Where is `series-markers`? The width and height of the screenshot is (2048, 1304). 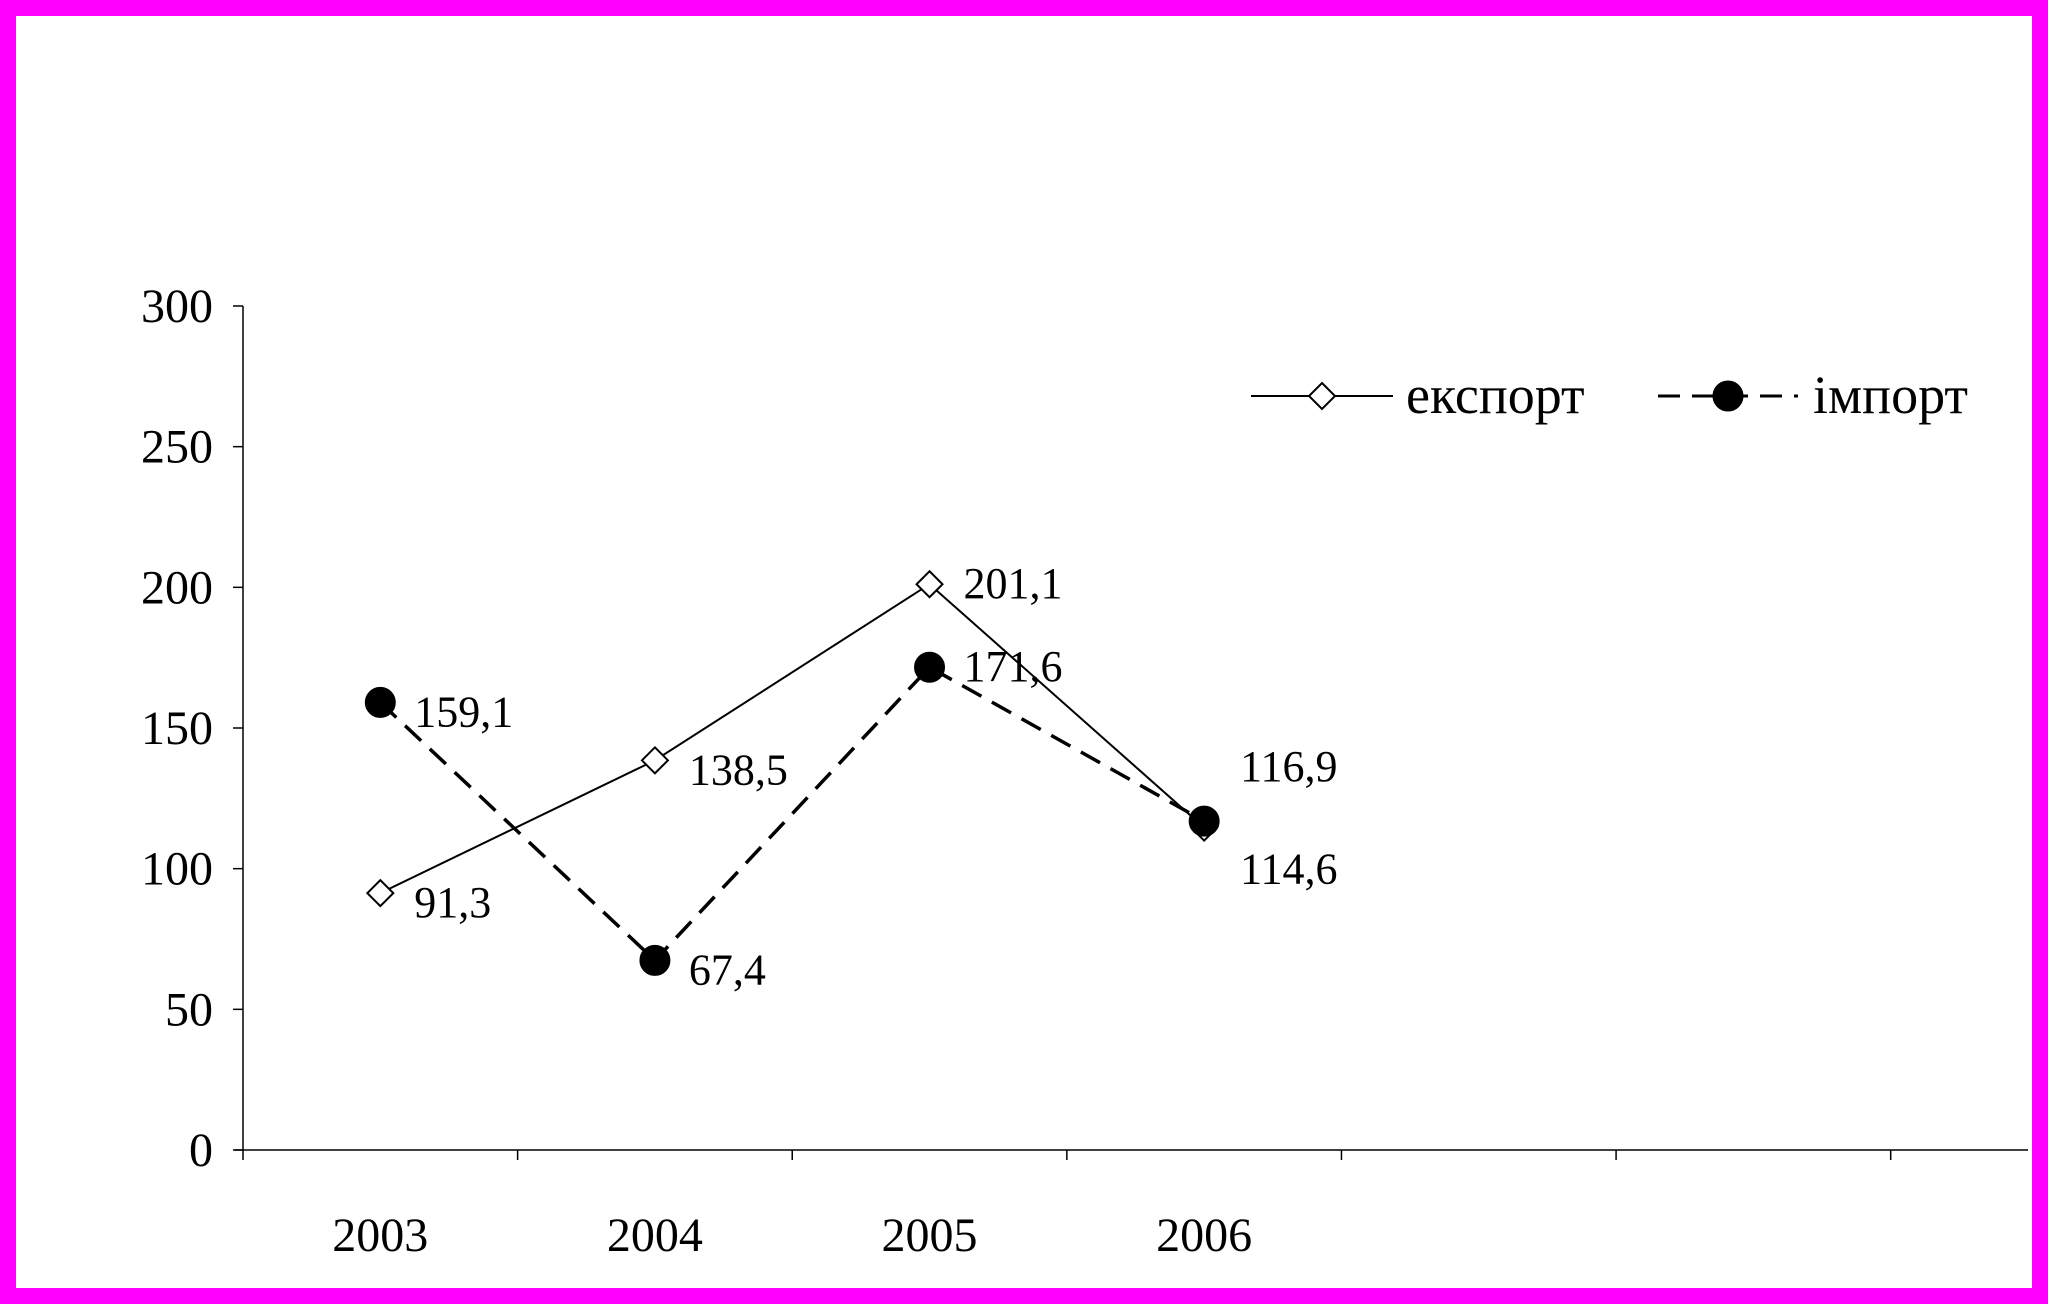 series-markers is located at coordinates (792, 772).